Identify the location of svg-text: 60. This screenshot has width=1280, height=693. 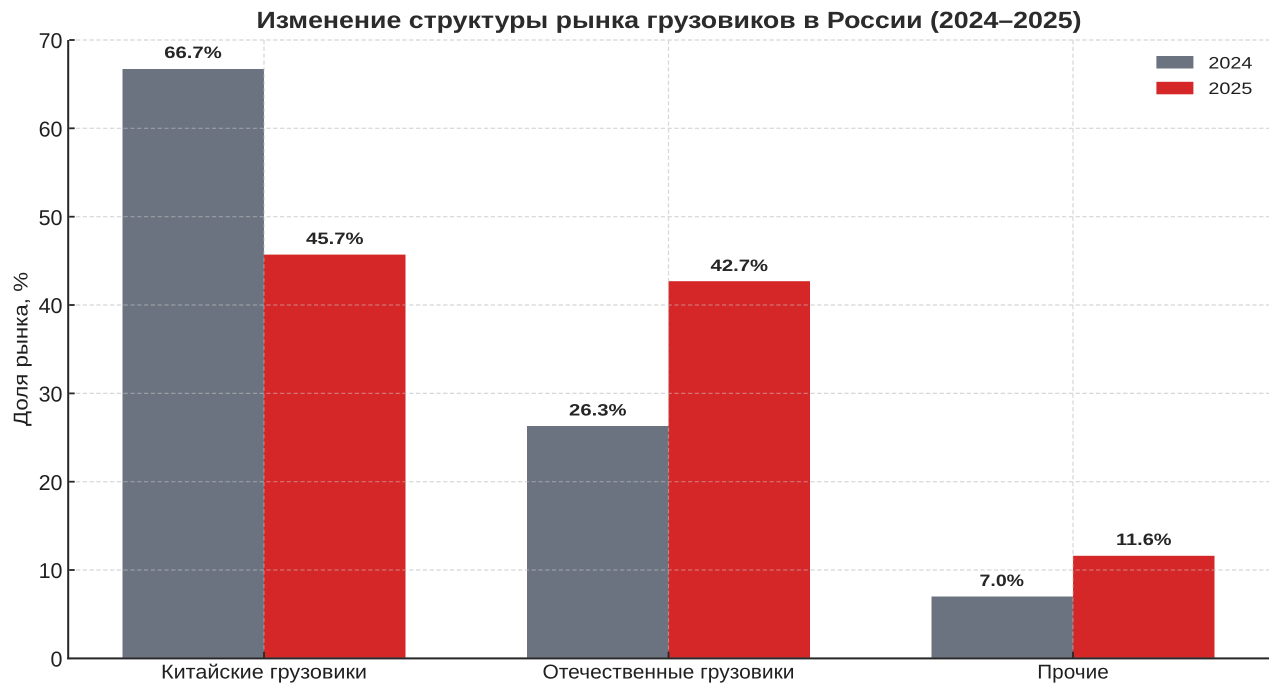
(51, 129).